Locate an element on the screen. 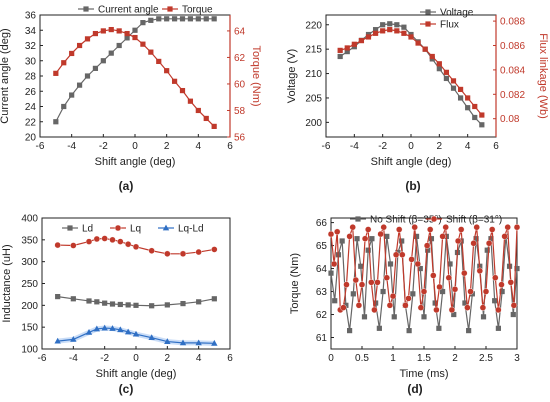 Image resolution: width=550 pixels, height=402 pixels. plot-frame is located at coordinates (136, 283).